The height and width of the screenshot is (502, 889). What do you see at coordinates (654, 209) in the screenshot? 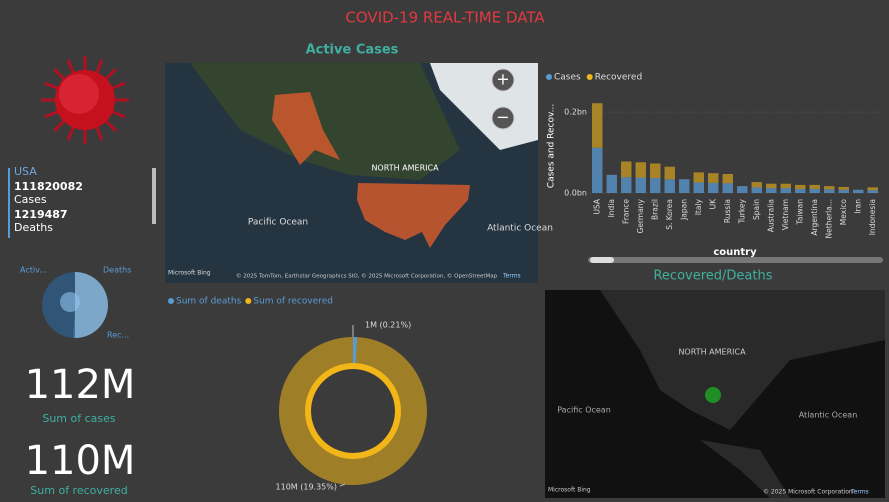
I see `x-tick-label: Brazil` at bounding box center [654, 209].